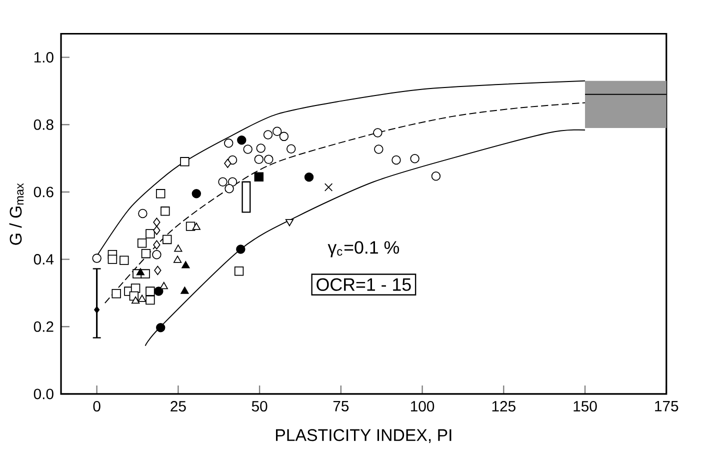 This screenshot has width=725, height=458. What do you see at coordinates (363, 284) in the screenshot?
I see `annotation: OCR=1 - 15` at bounding box center [363, 284].